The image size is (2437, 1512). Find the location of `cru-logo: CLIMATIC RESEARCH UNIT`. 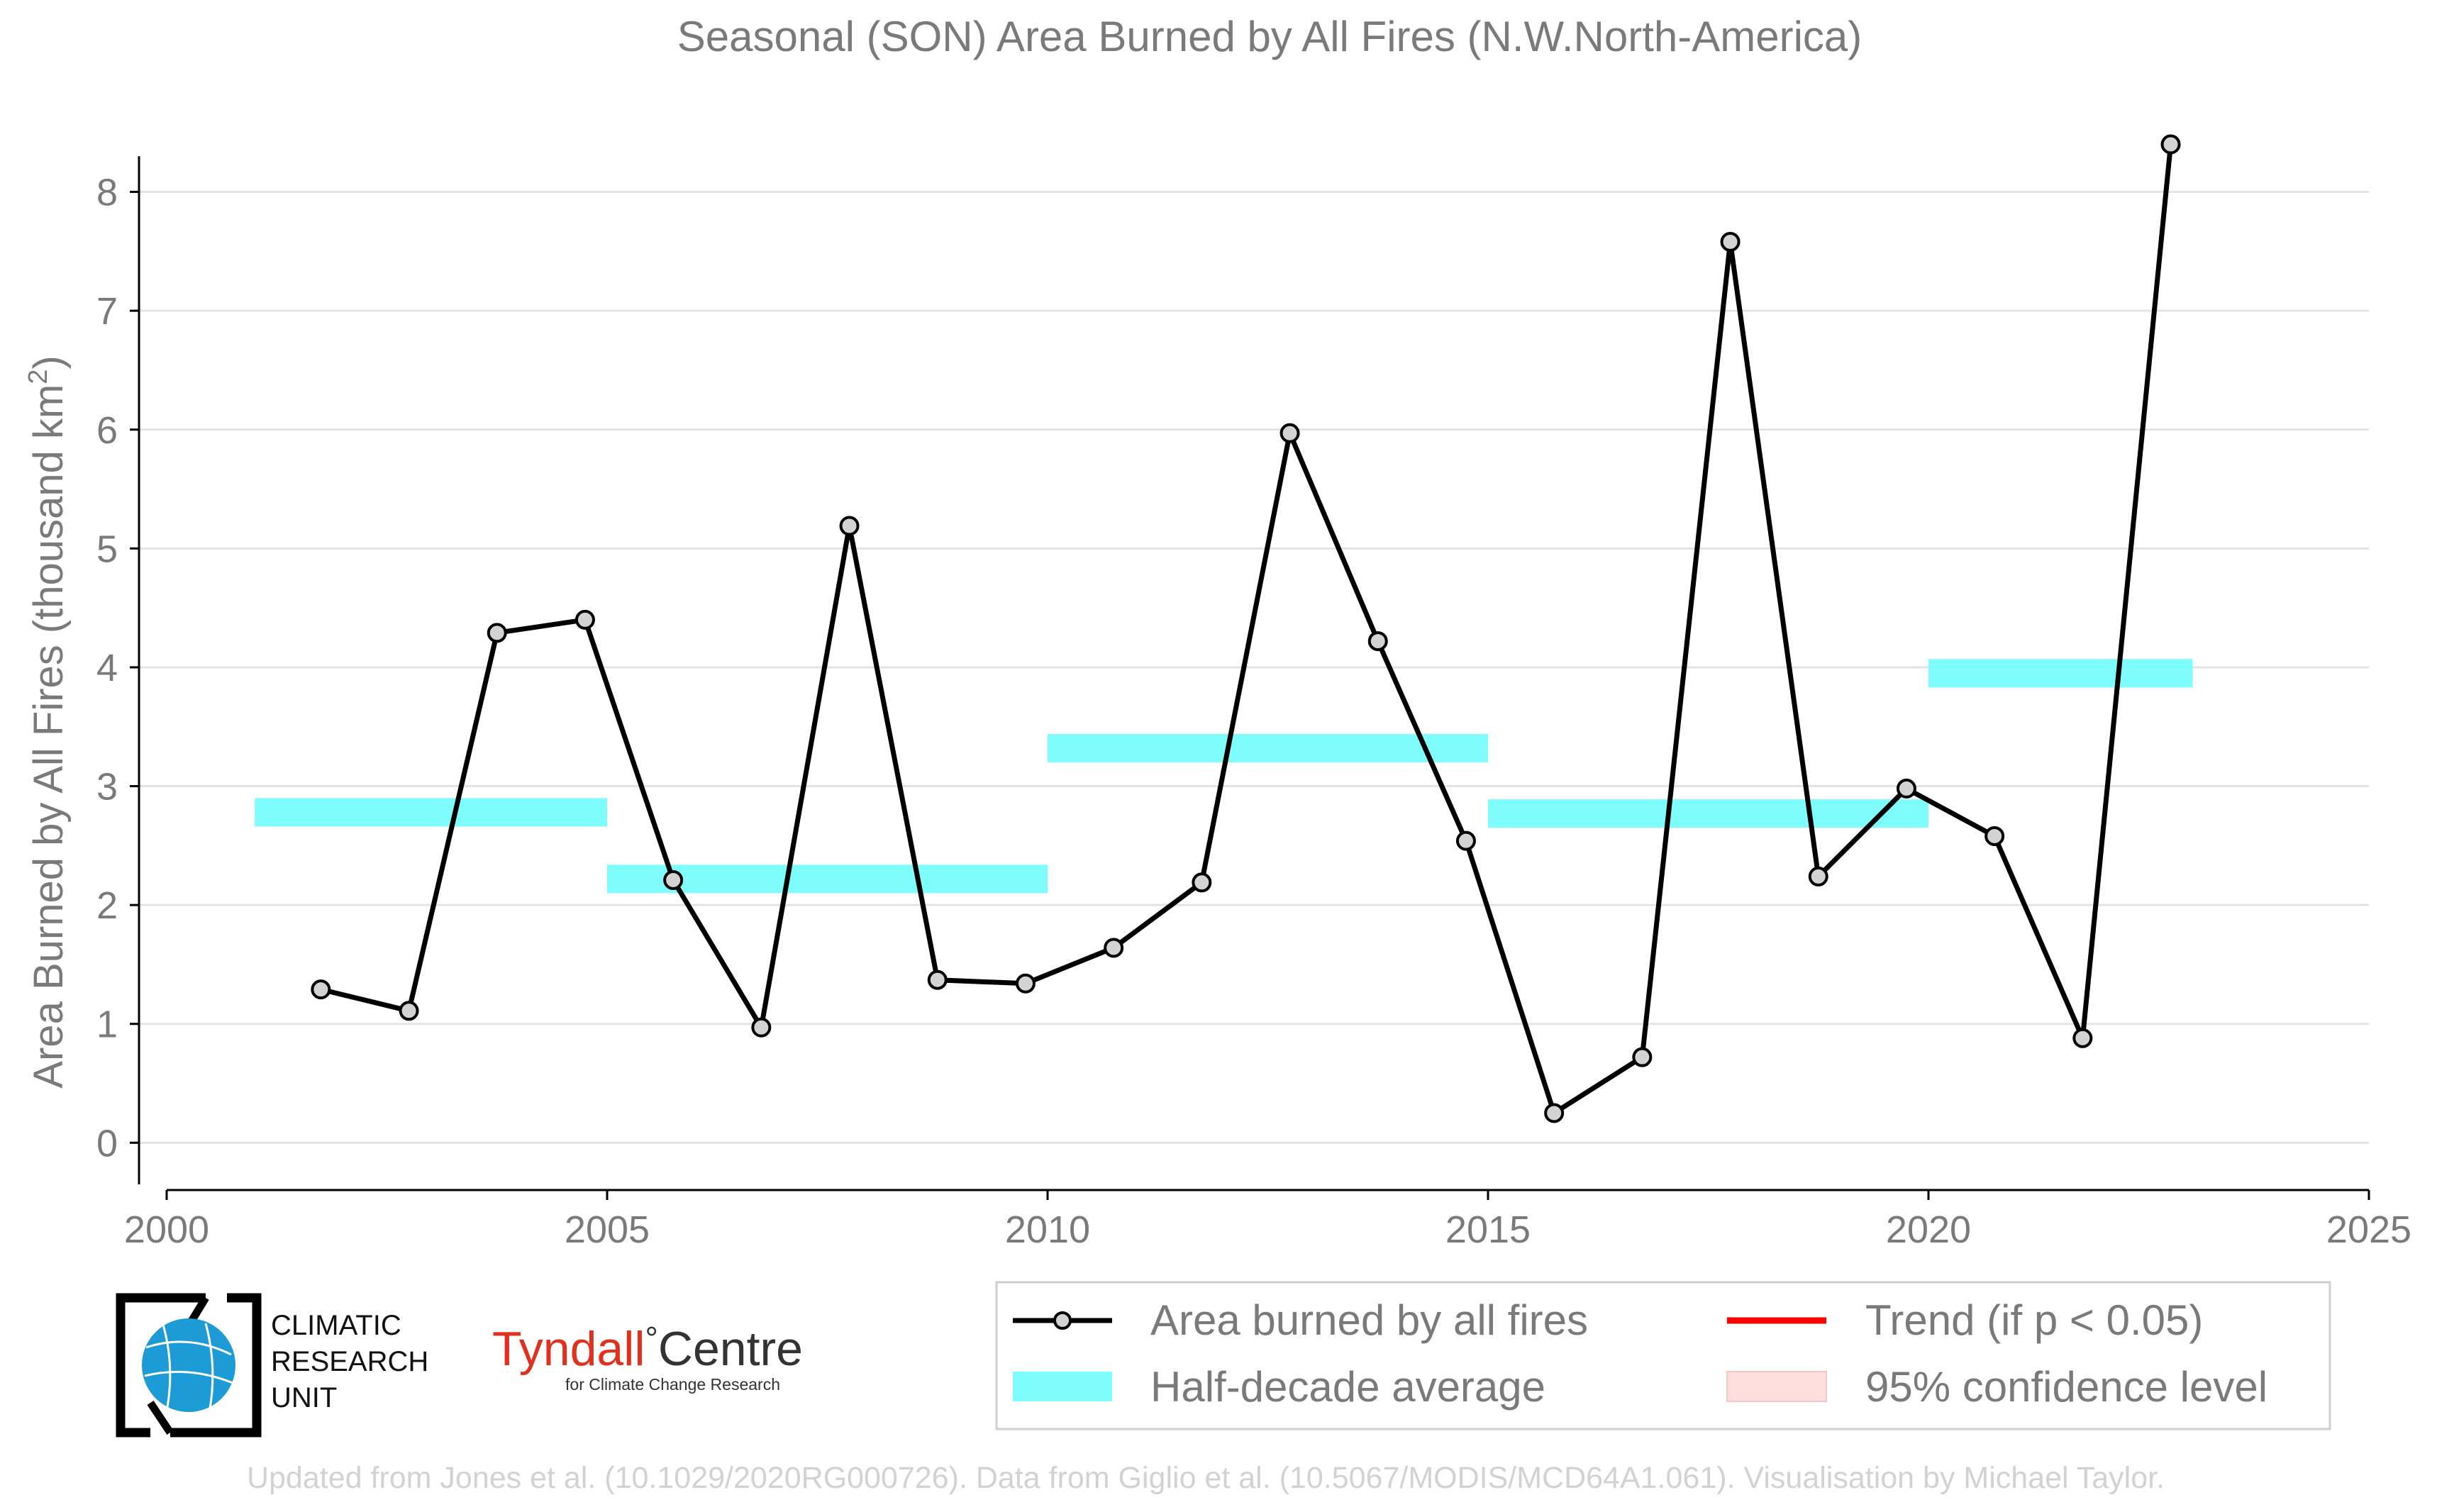

cru-logo: CLIMATIC RESEARCH UNIT is located at coordinates (272, 1365).